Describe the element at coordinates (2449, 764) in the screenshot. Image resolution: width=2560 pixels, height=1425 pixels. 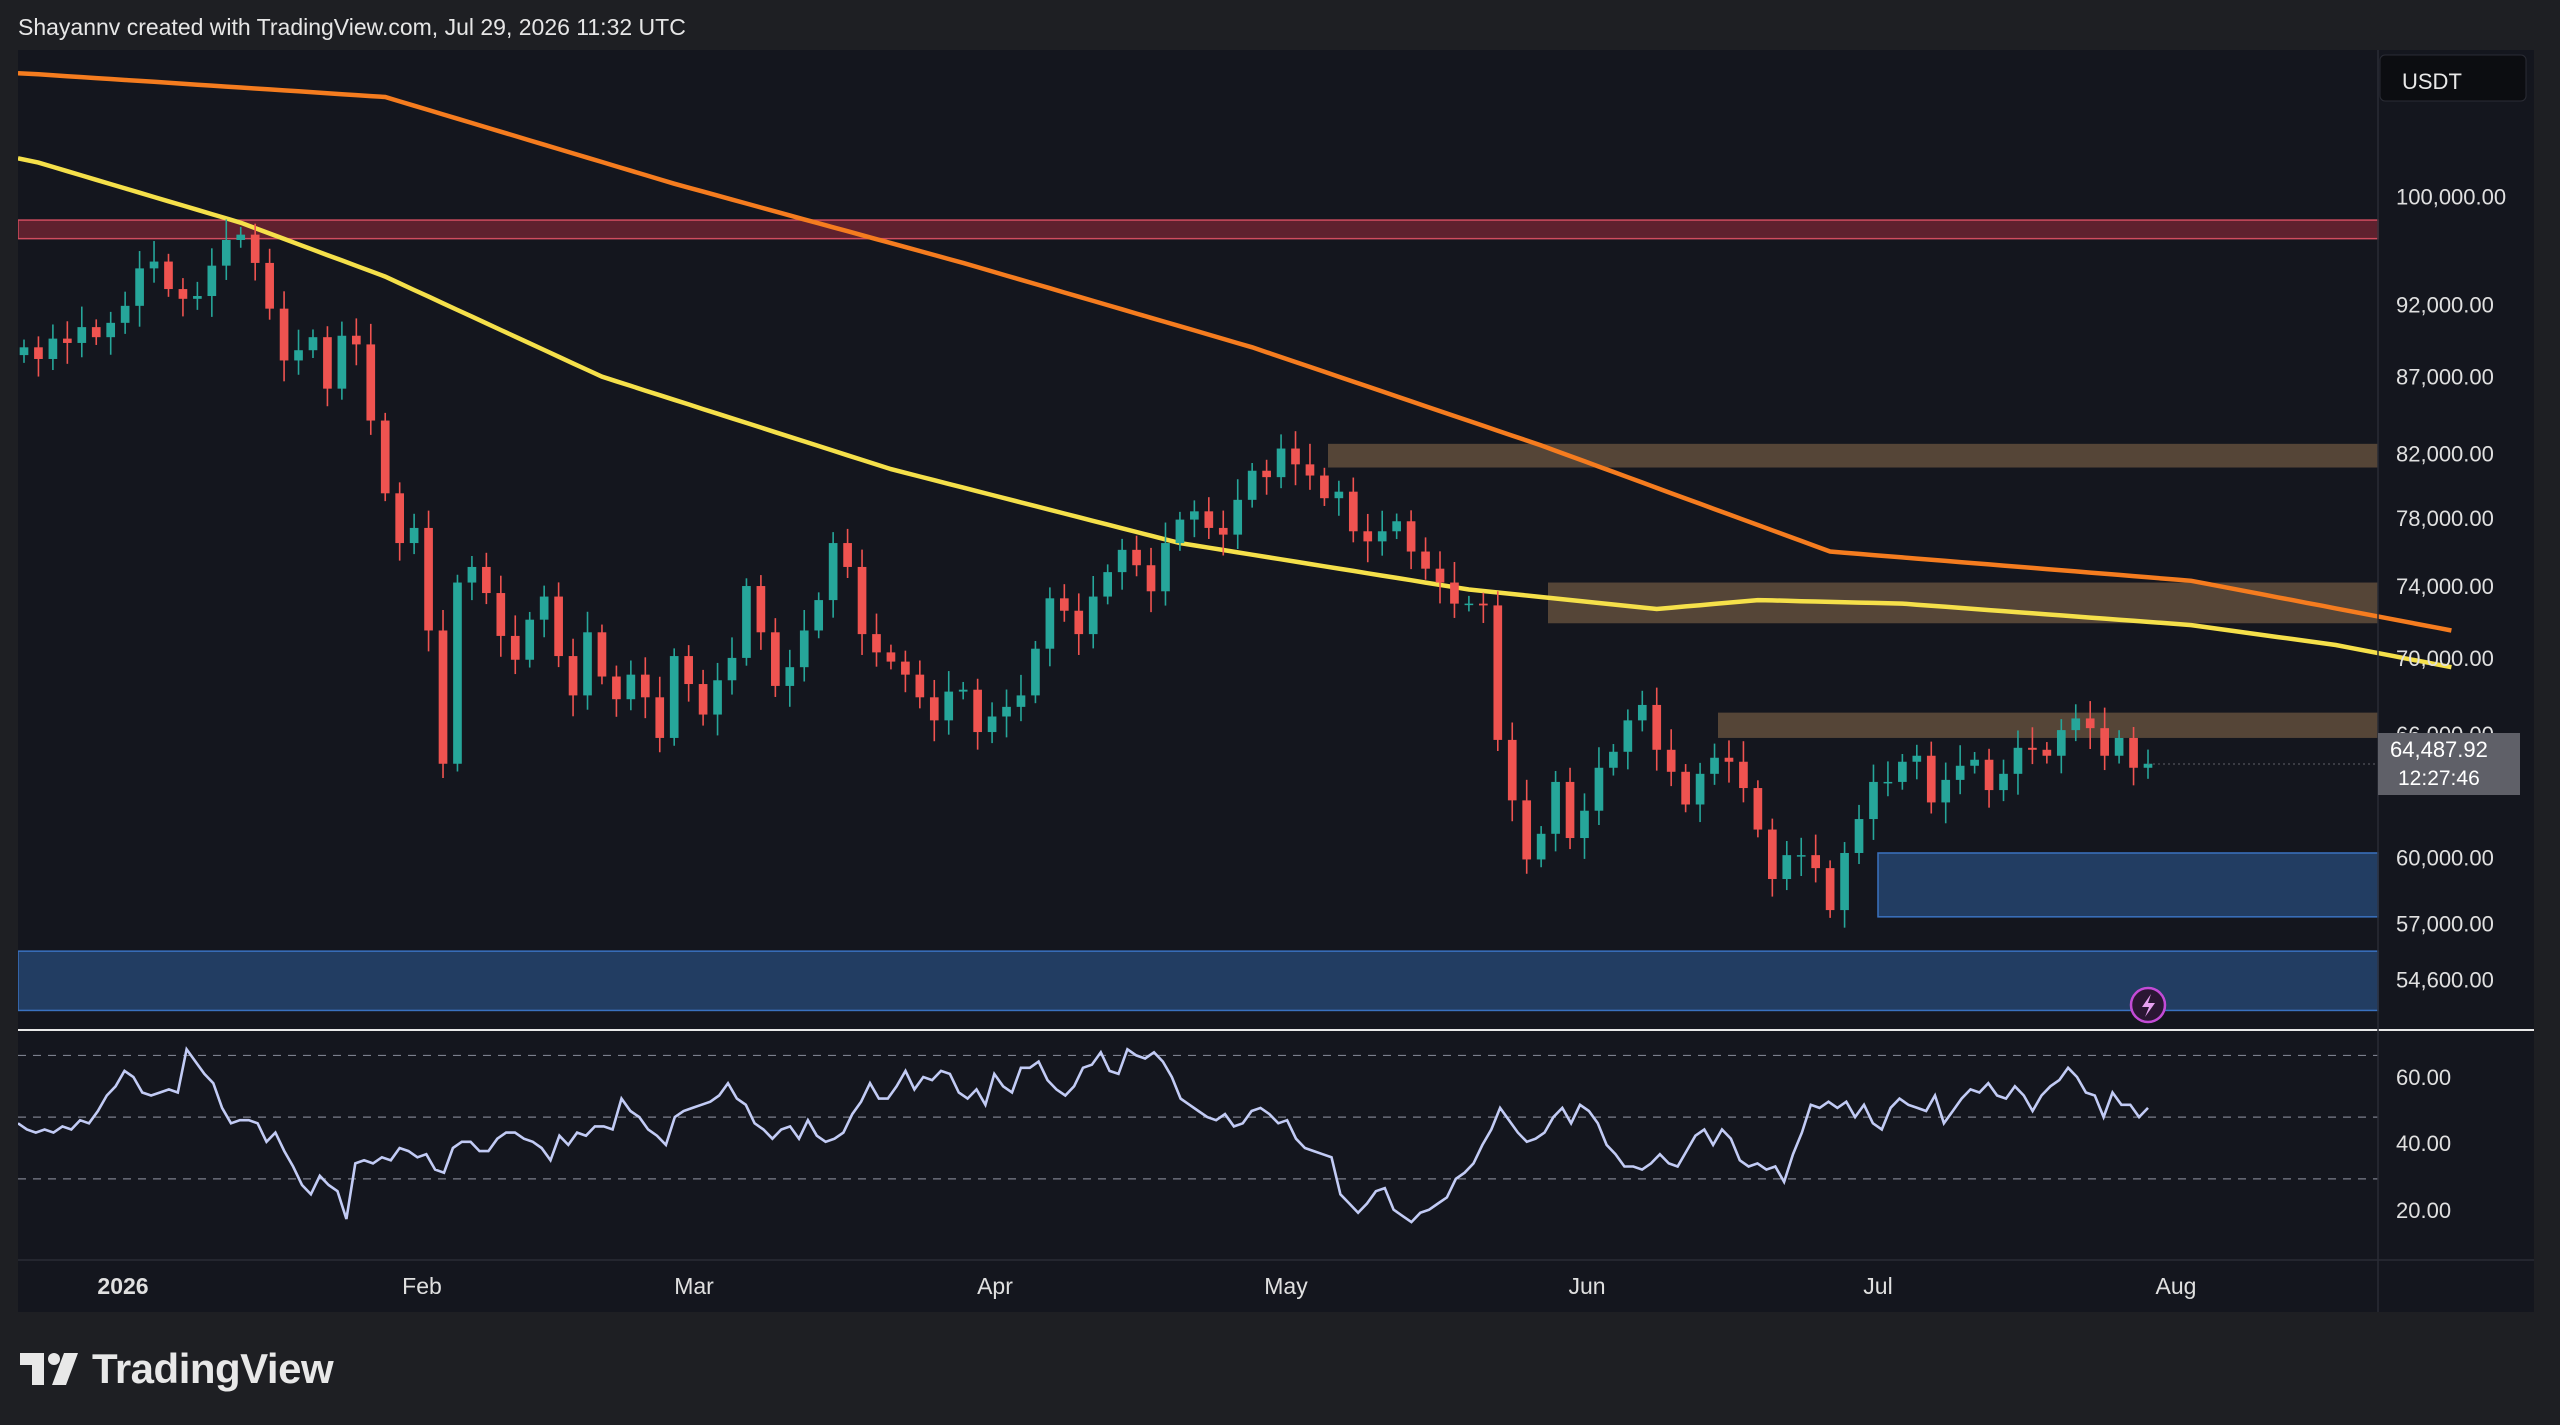
I see `last-price-label-box` at that location.